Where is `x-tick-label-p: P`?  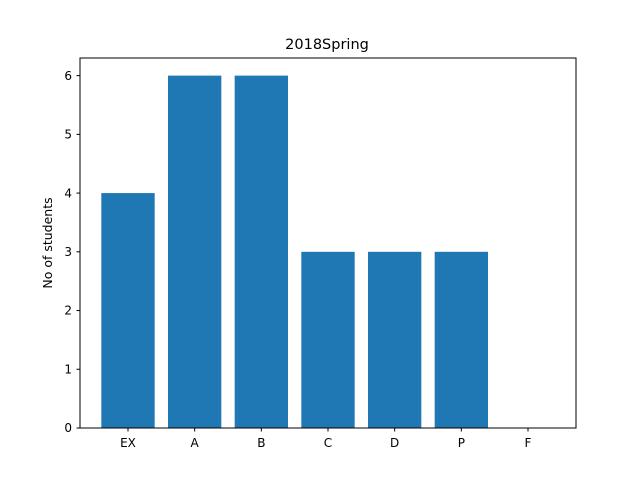 x-tick-label-p: P is located at coordinates (461, 443).